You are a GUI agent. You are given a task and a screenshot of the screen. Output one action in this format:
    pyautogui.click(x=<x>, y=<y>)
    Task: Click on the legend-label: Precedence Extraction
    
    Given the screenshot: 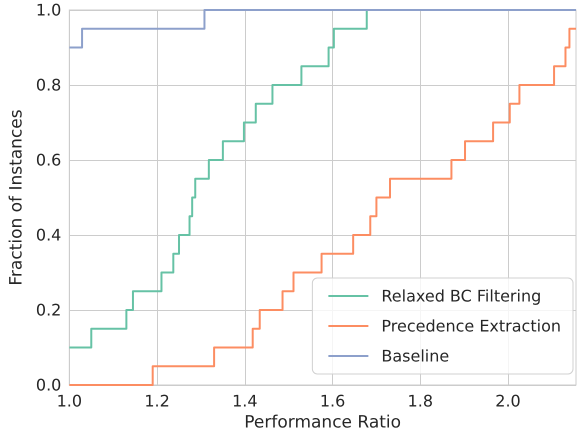 What is the action you would take?
    pyautogui.click(x=471, y=326)
    